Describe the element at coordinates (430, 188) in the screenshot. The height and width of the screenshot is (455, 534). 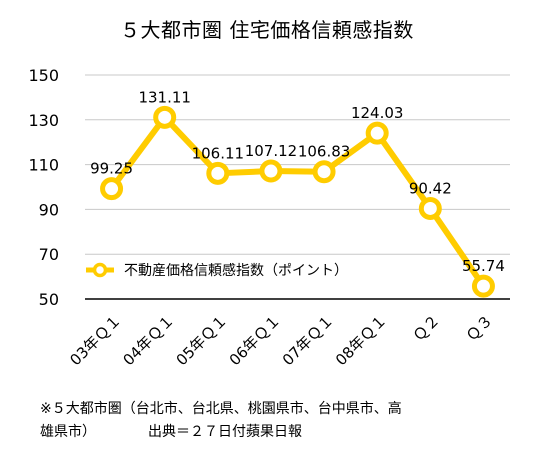
I see `data-label-6: 90.42` at that location.